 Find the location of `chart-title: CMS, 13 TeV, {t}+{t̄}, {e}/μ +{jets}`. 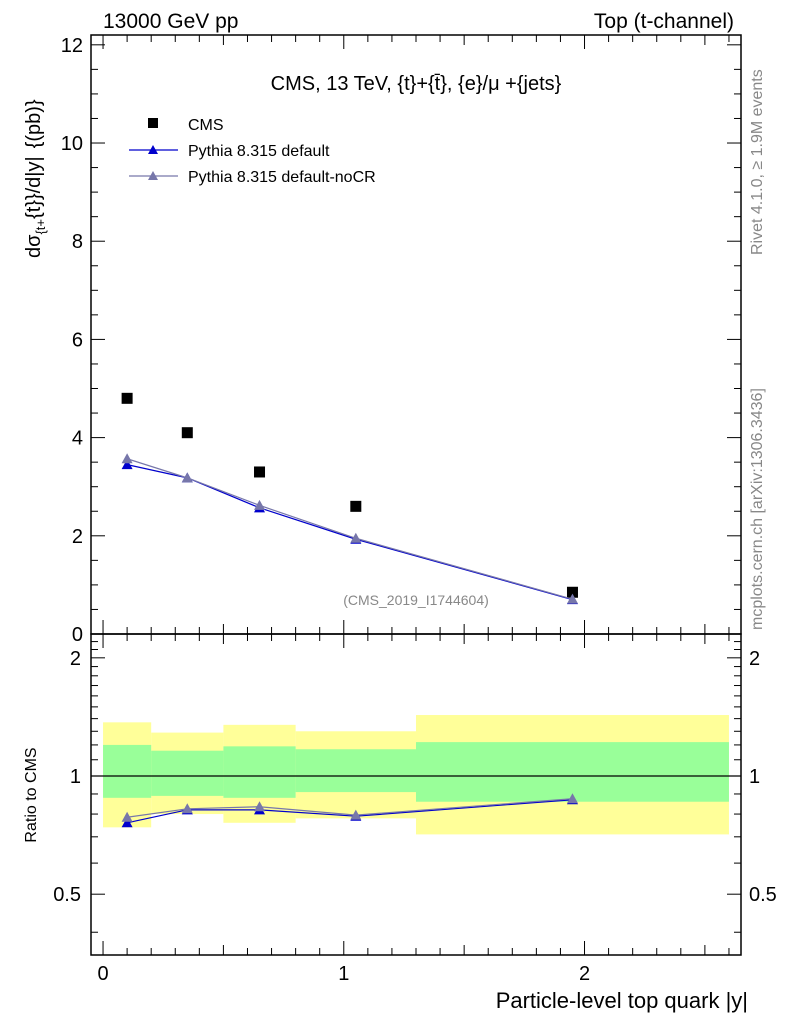

chart-title: CMS, 13 TeV, {t}+{t̄}, {e}/μ +{jets} is located at coordinates (416, 84).